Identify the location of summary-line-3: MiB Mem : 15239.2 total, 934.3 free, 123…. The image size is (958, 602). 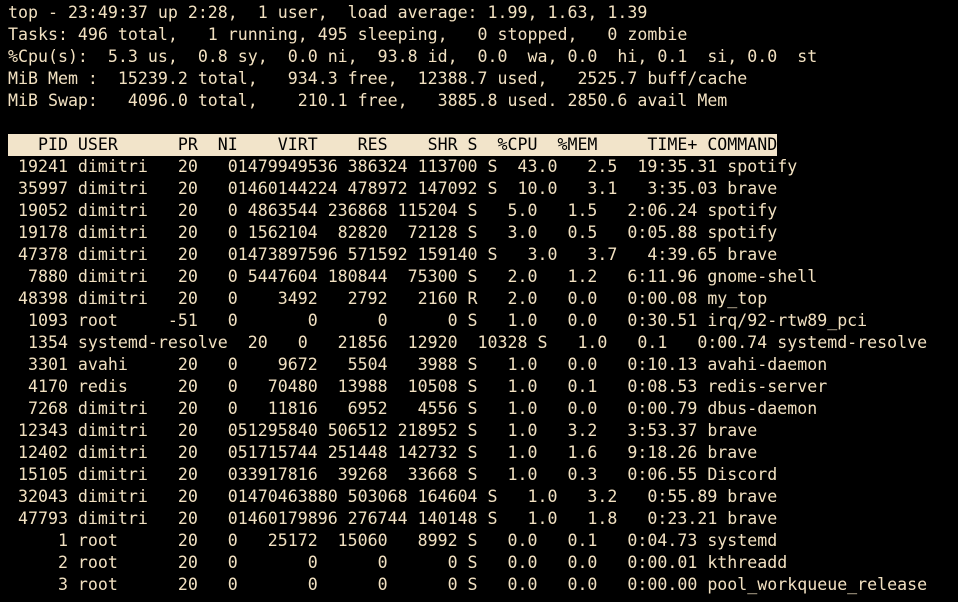
(378, 78).